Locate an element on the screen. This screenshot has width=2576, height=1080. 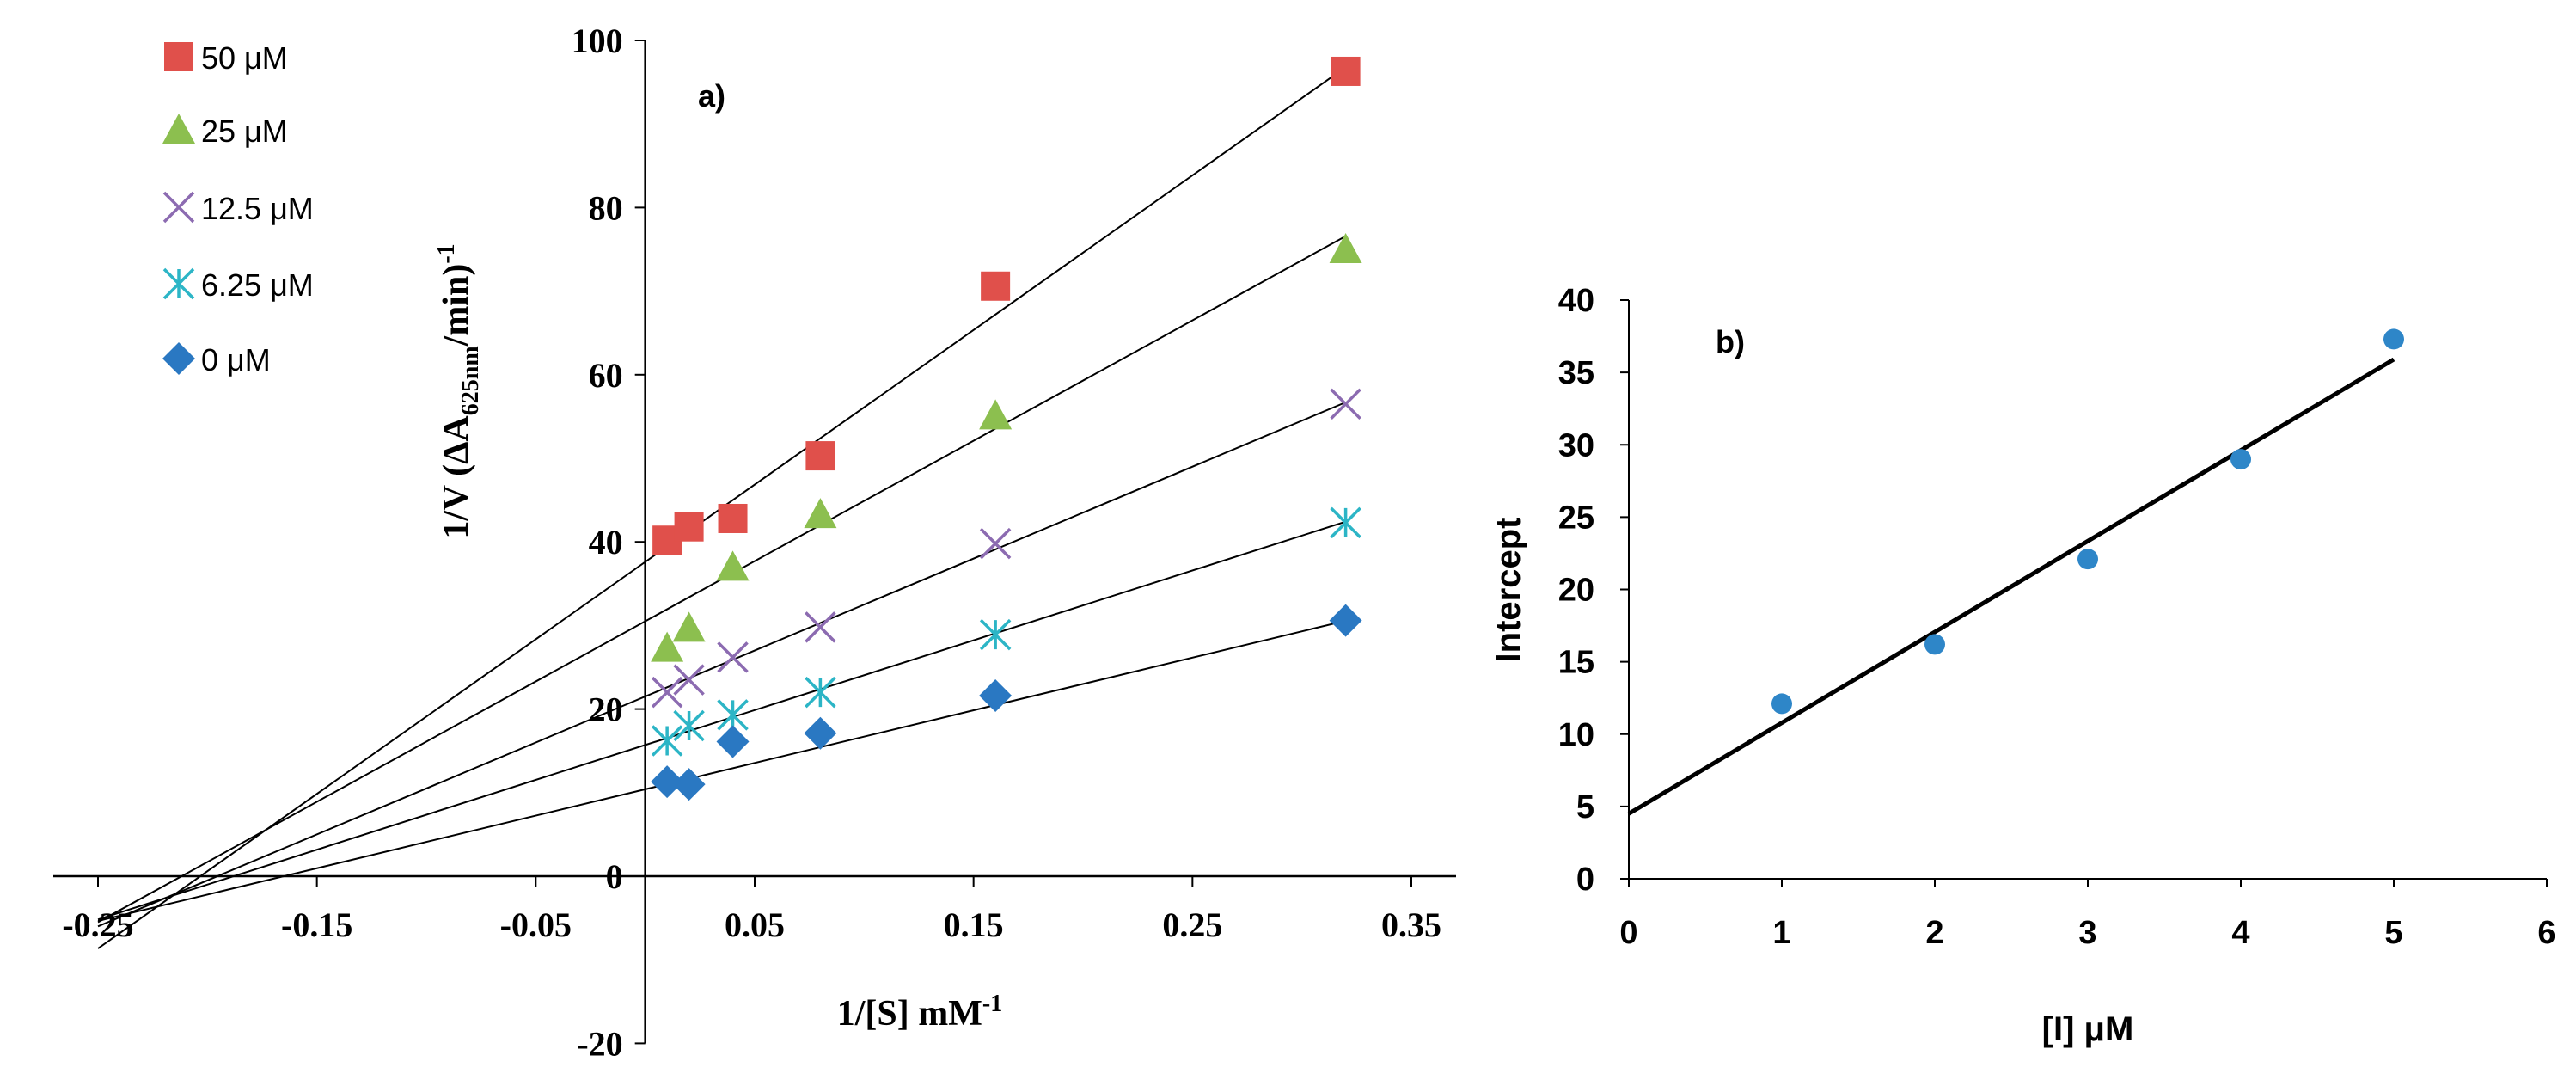
y-axis-title-superscript: -1 is located at coordinates (446, 253).